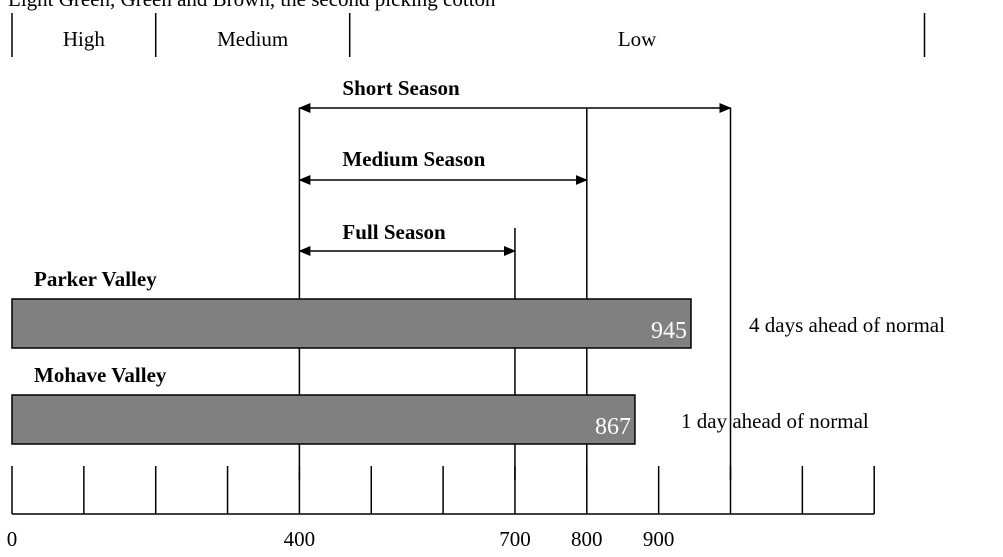  What do you see at coordinates (84, 39) in the screenshot?
I see `zone-label: High` at bounding box center [84, 39].